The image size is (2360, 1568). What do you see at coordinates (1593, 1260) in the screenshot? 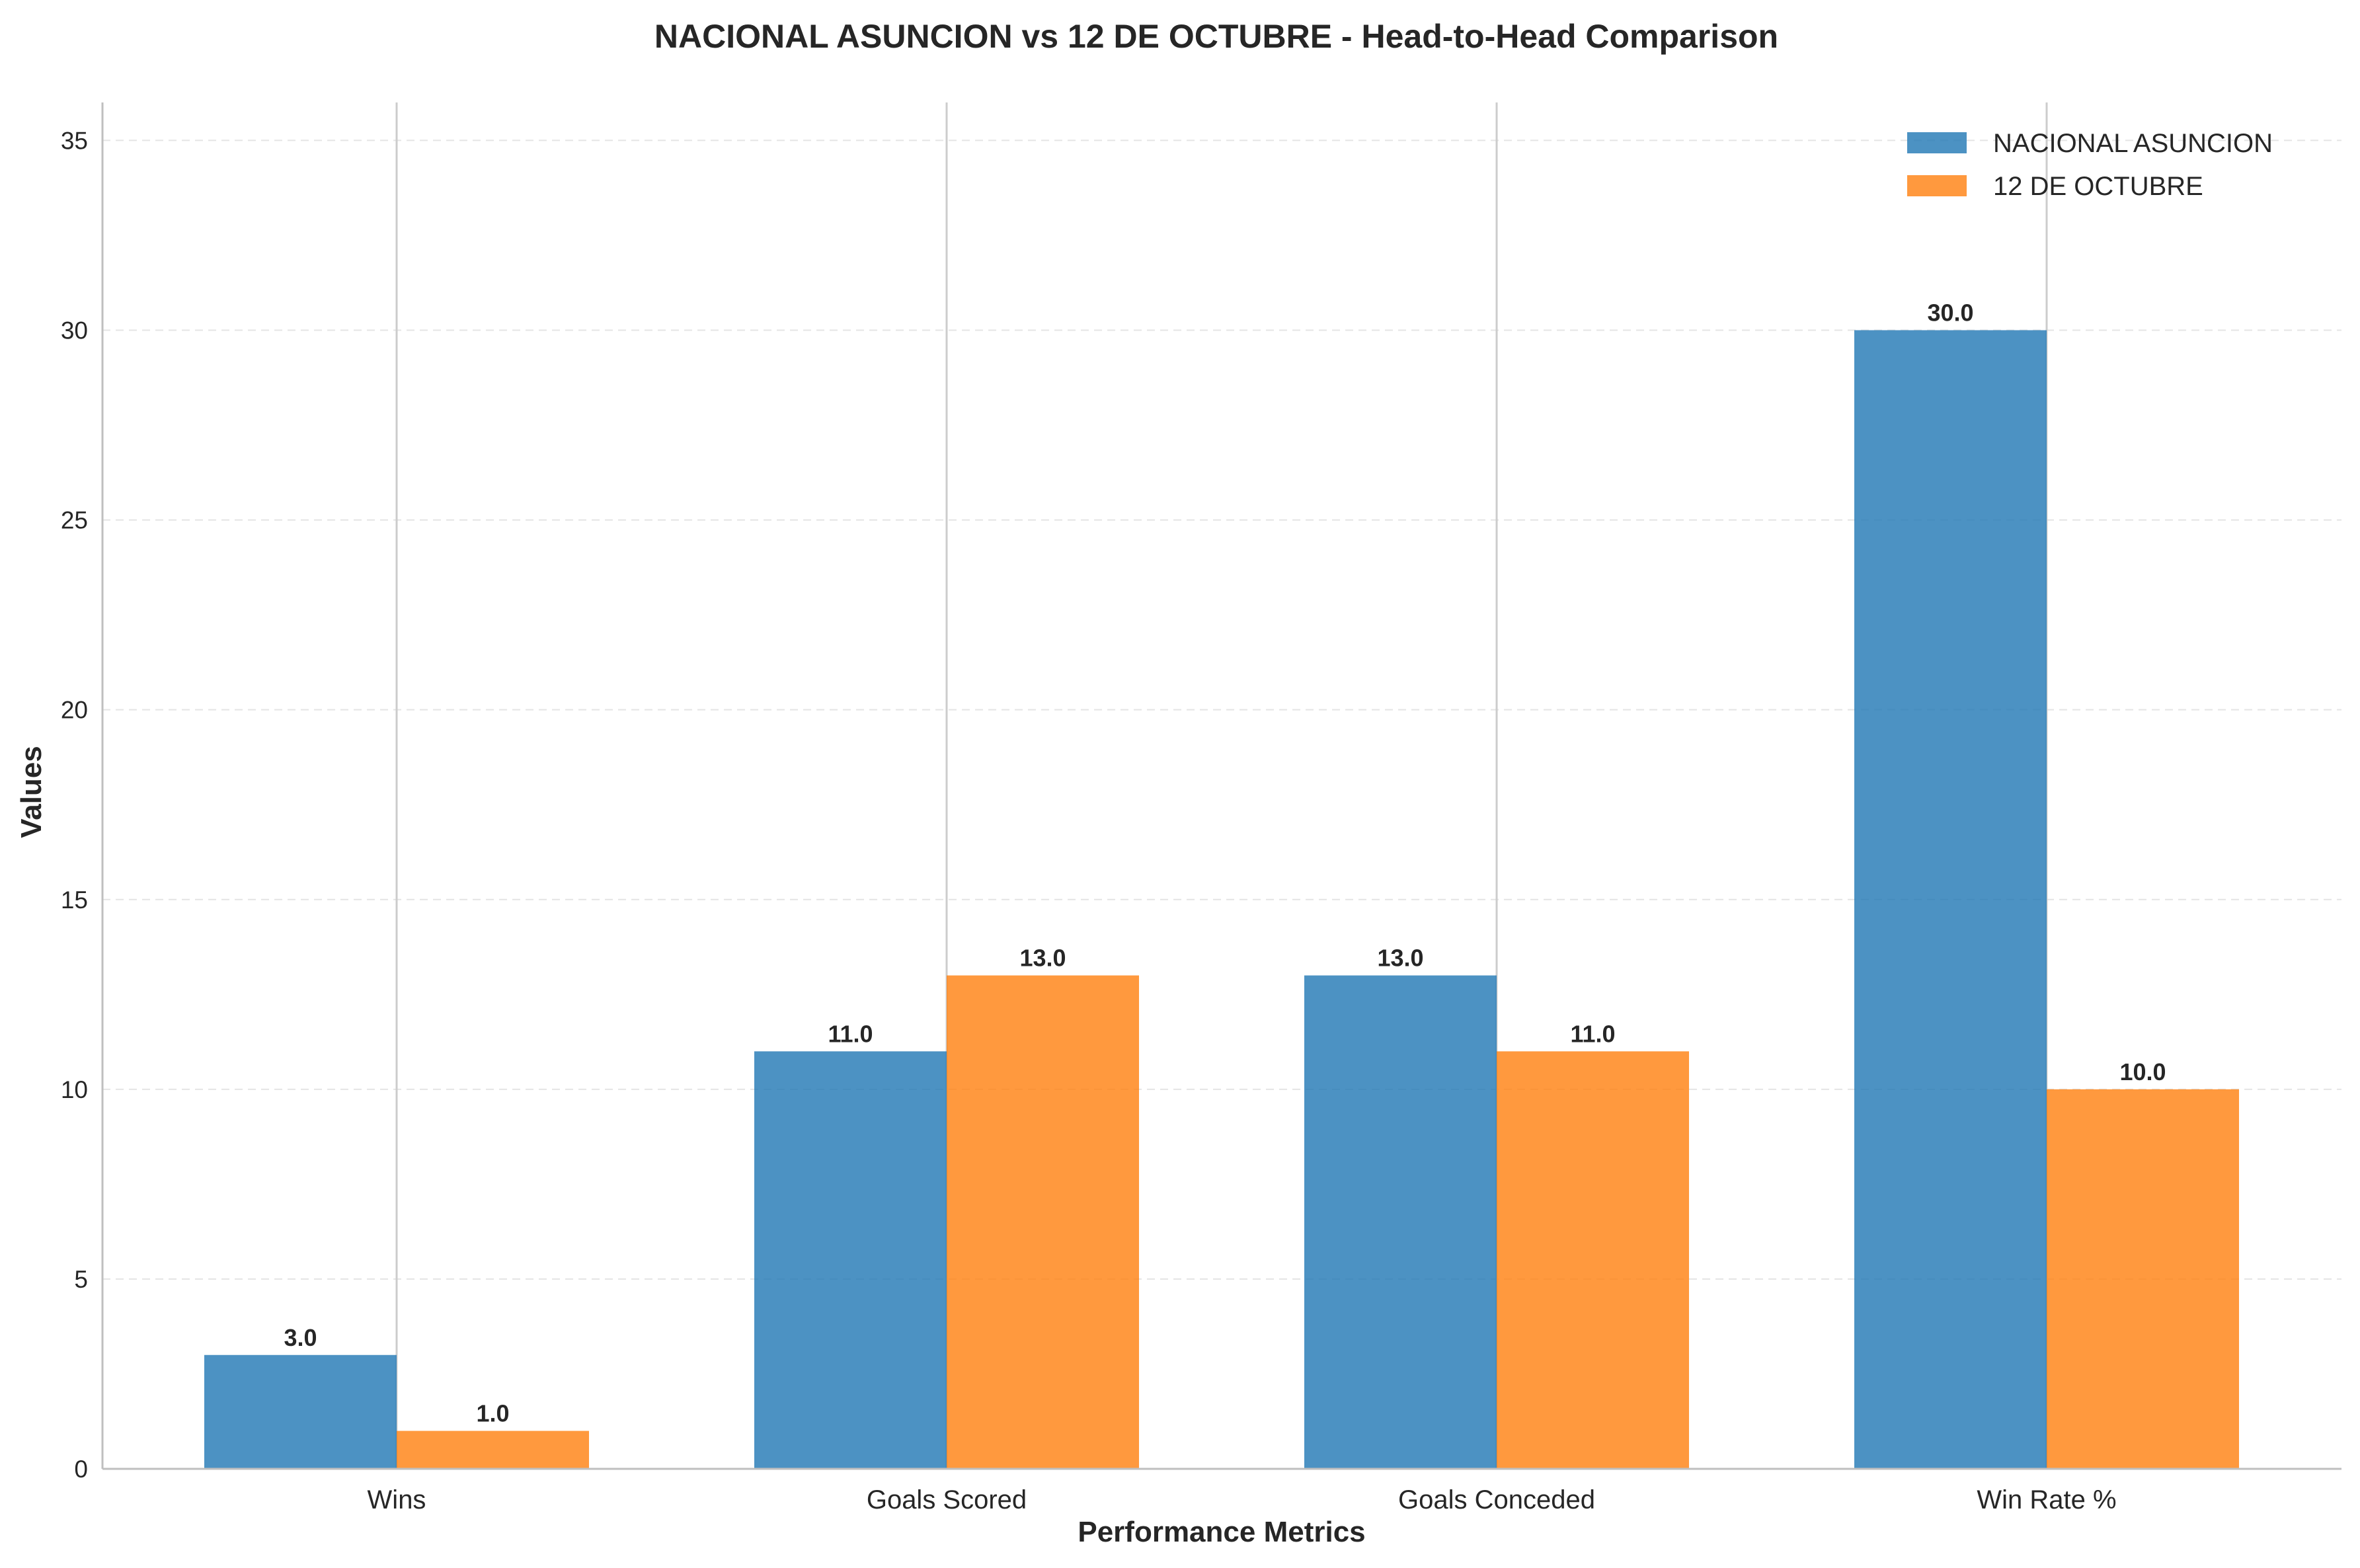
I see `bar-series-2-goals-conceded` at bounding box center [1593, 1260].